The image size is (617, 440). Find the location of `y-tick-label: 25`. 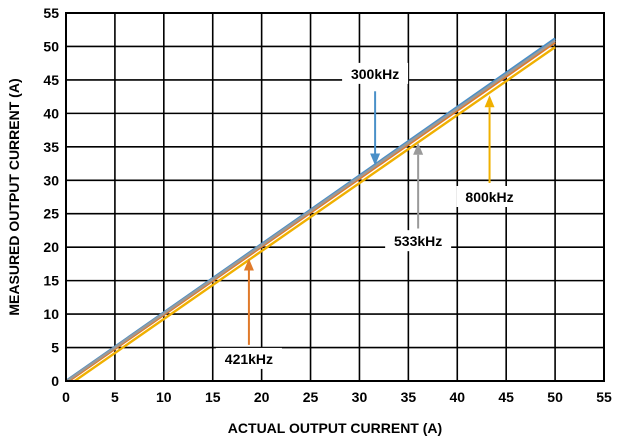

y-tick-label: 25 is located at coordinates (51, 214).